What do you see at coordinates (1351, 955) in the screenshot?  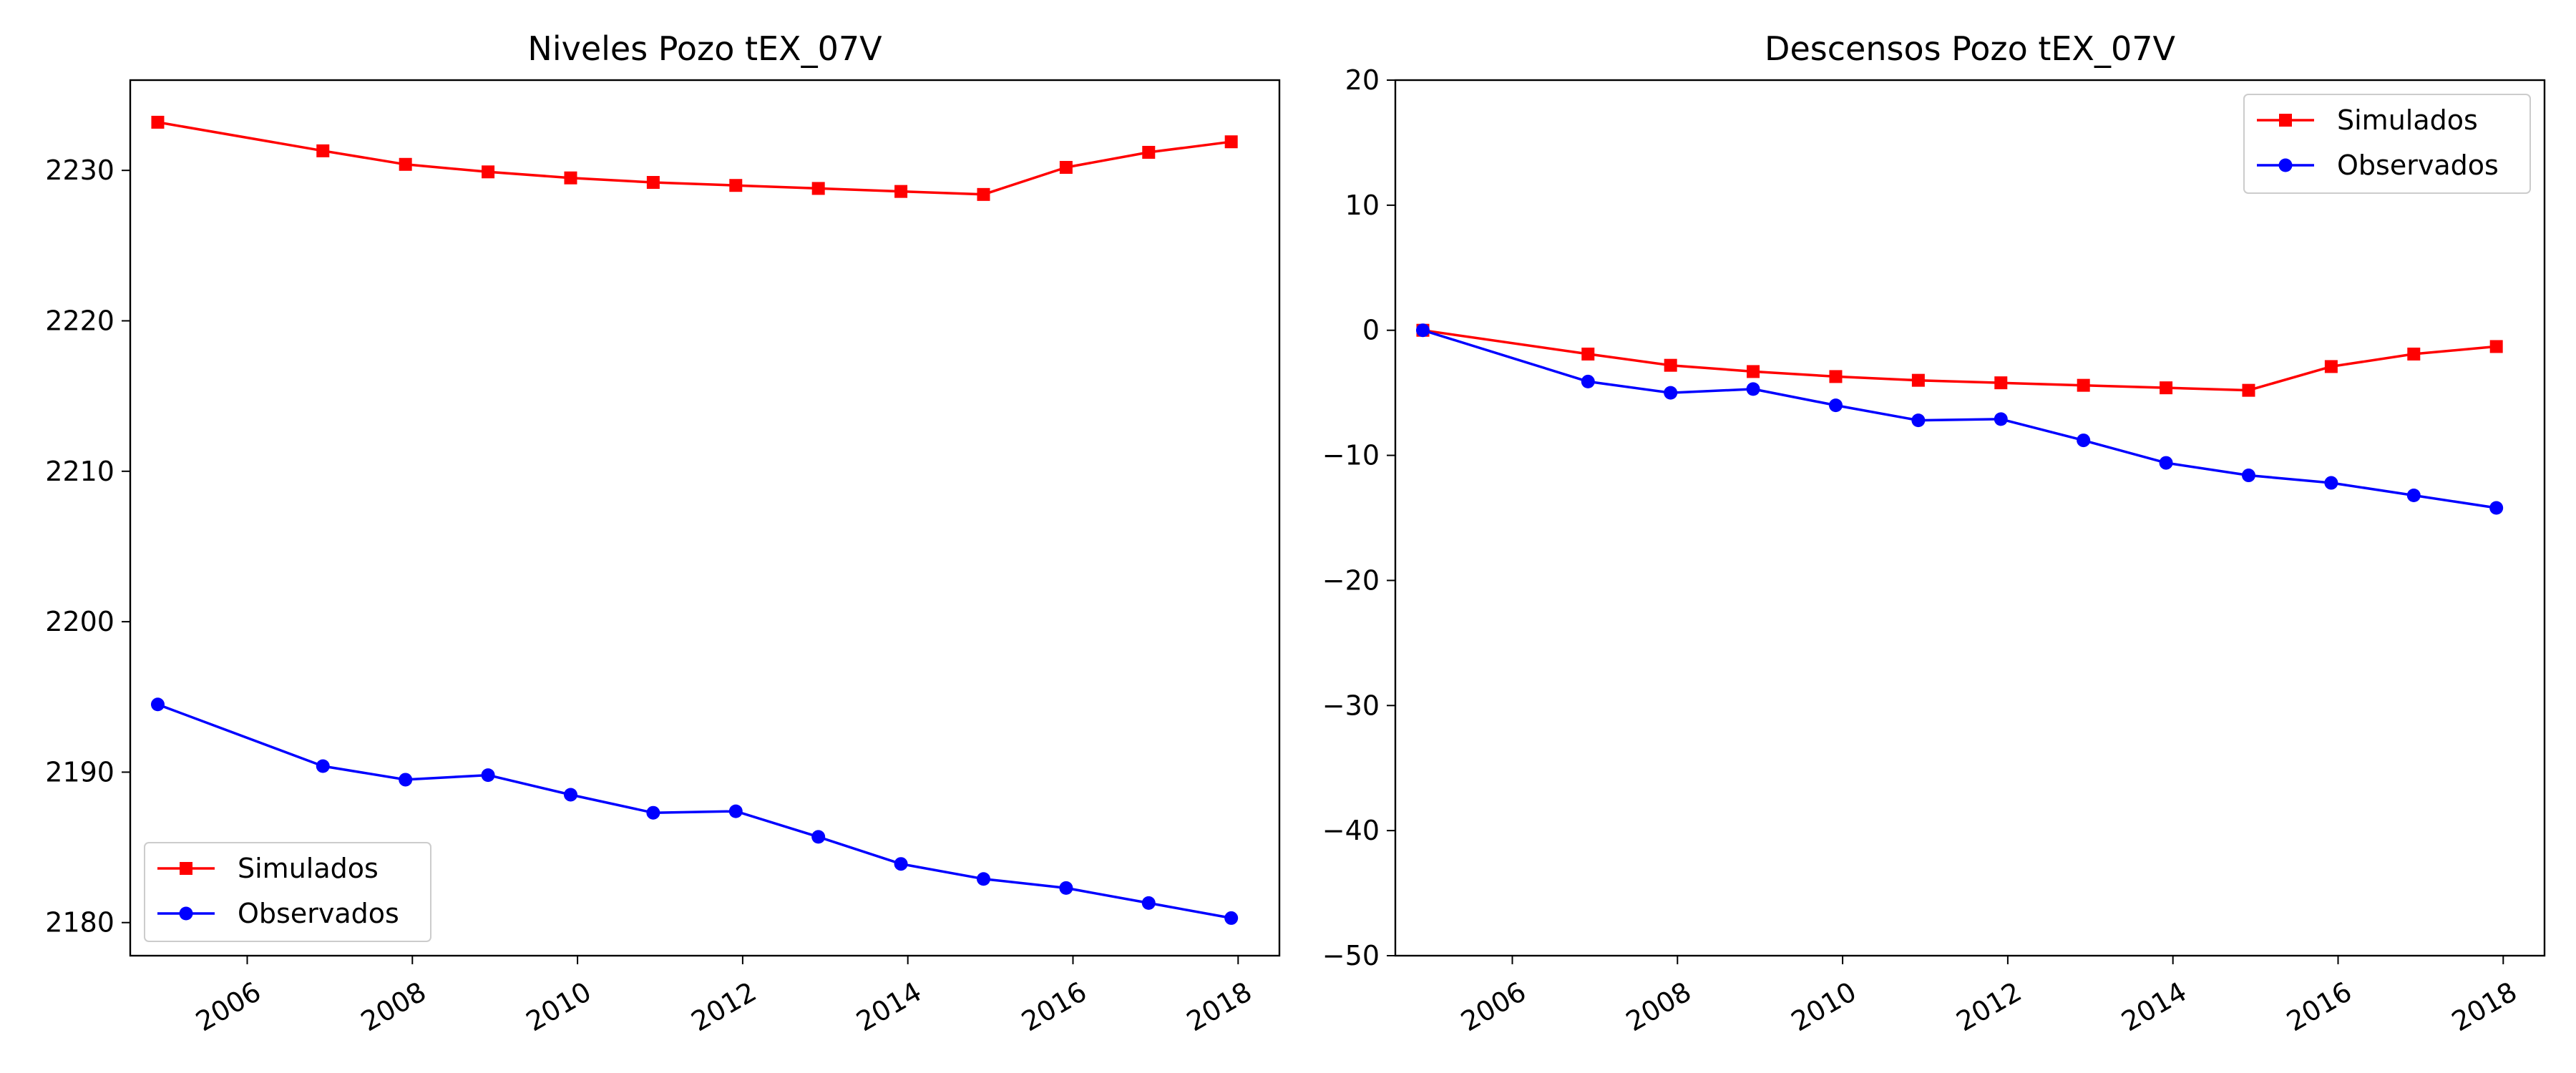 I see `y-tick-label: −50` at bounding box center [1351, 955].